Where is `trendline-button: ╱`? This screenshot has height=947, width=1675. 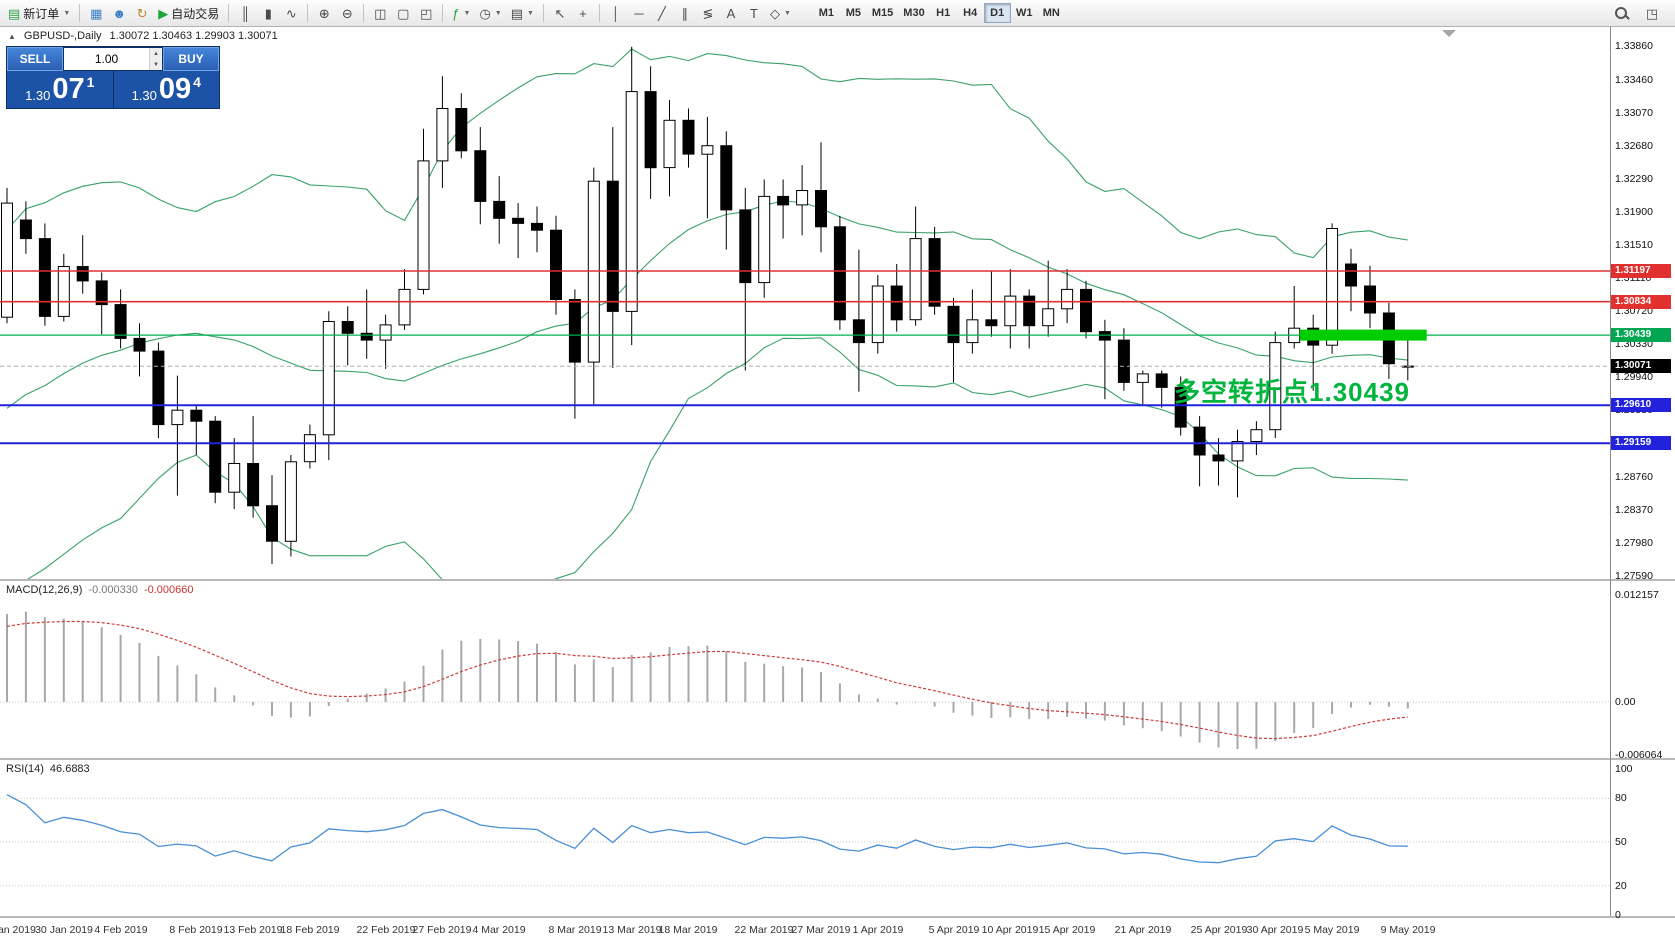
trendline-button: ╱ is located at coordinates (662, 13).